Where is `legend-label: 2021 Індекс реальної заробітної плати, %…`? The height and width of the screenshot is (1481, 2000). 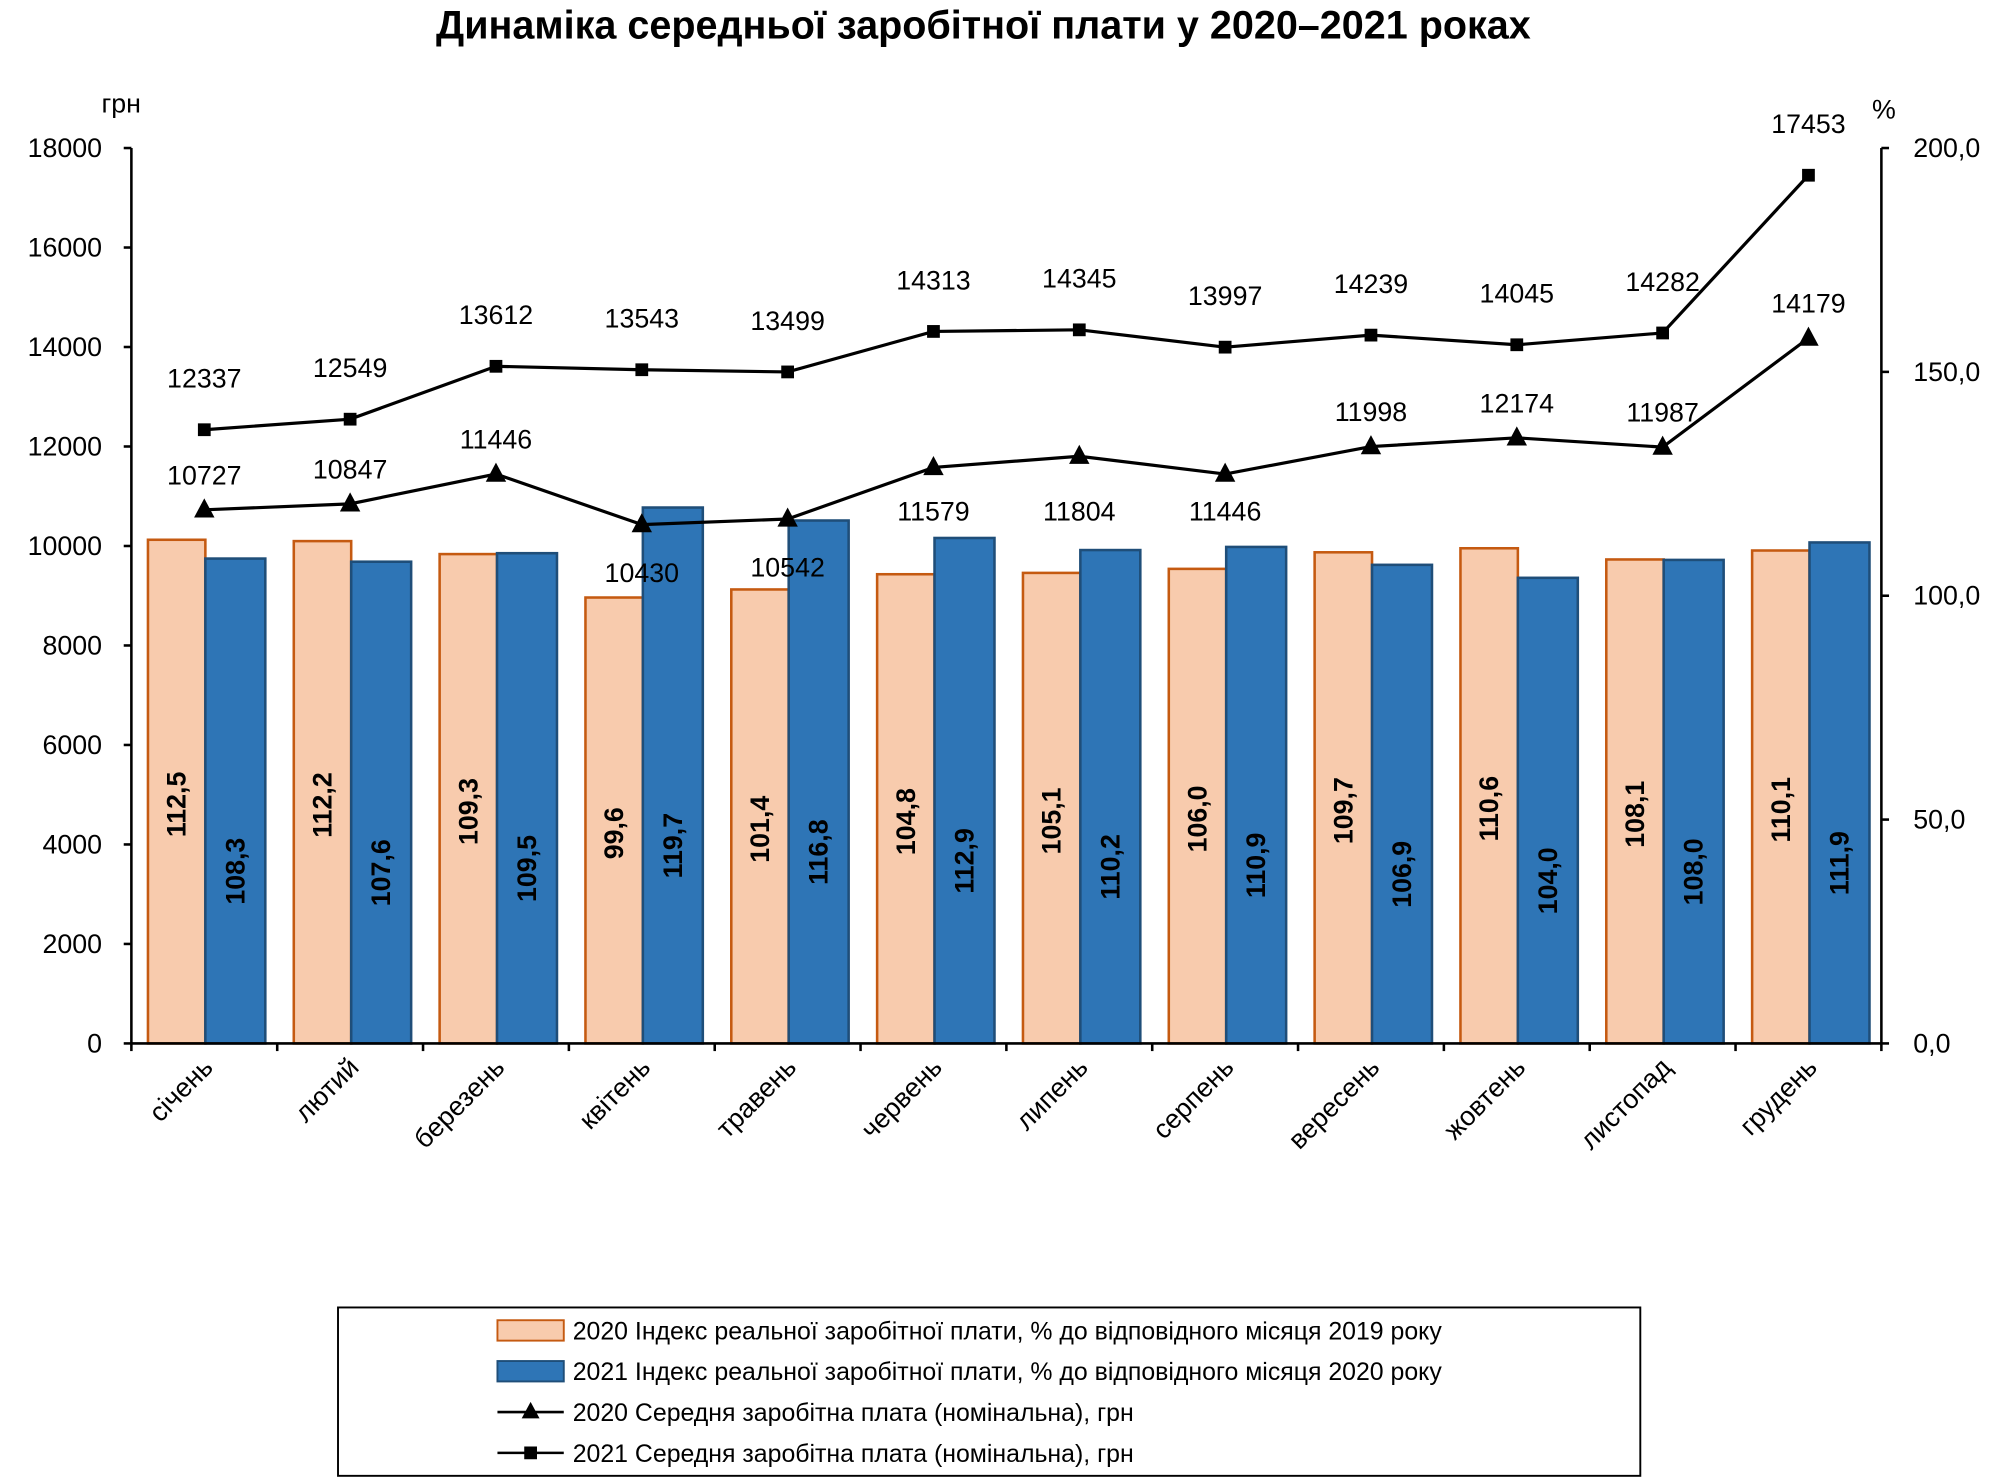 legend-label: 2021 Індекс реальної заробітної плати, %… is located at coordinates (1008, 1372).